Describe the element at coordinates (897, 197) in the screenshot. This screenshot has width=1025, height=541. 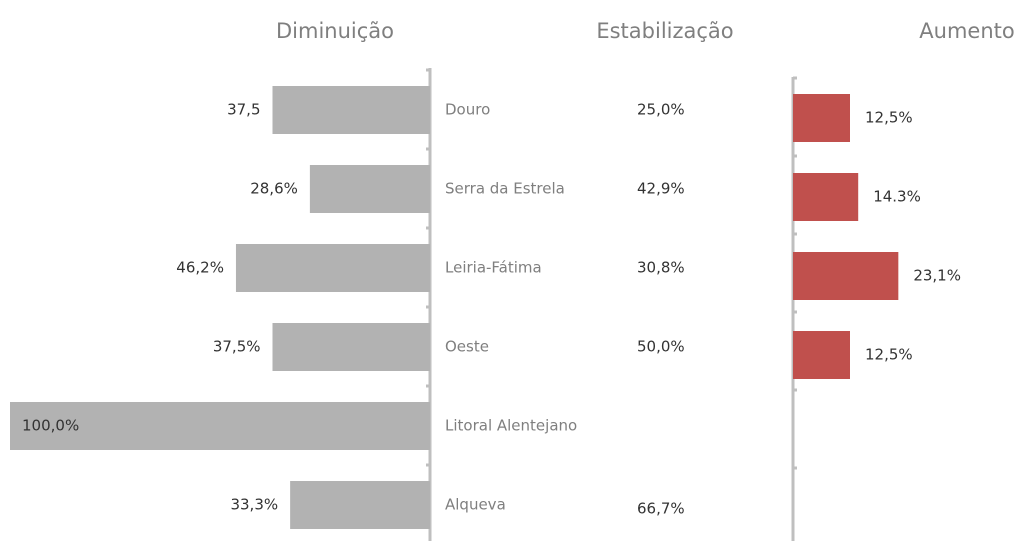
I see `value-label: 14.3%` at that location.